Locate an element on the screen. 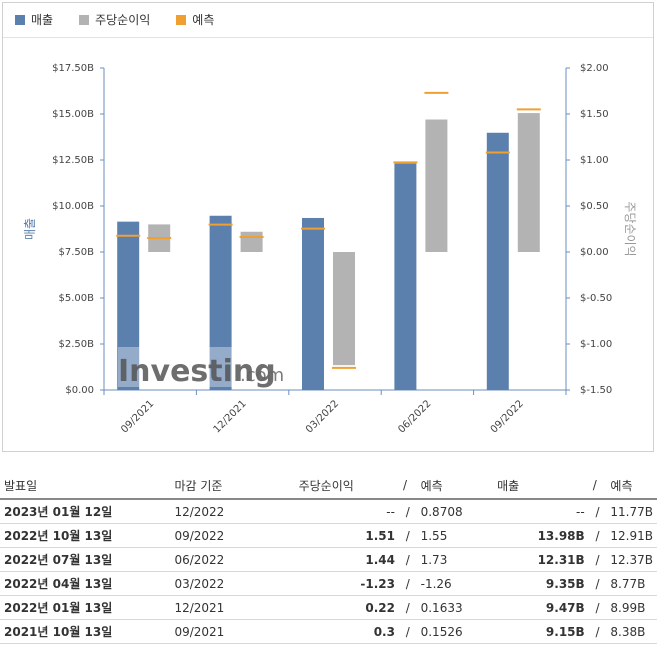  legend-label-forecast: 예측 is located at coordinates (203, 20).